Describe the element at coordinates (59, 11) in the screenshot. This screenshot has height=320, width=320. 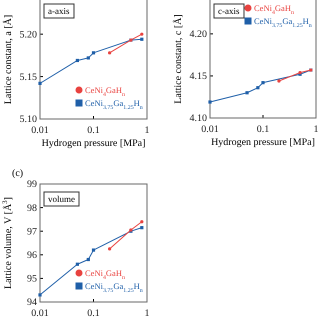
I see `text: a-axis` at that location.